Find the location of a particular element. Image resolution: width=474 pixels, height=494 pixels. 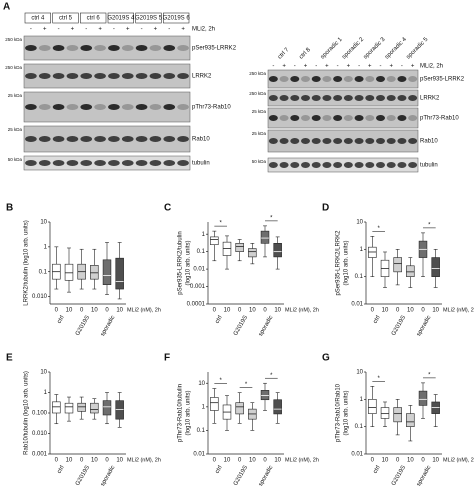

sample-label: ctrl 4 is located at coordinates (38, 19).